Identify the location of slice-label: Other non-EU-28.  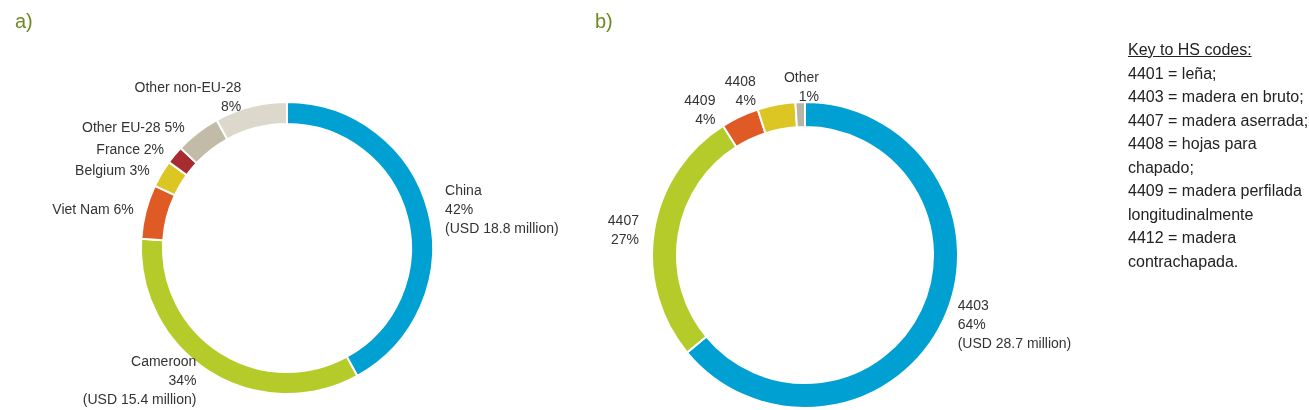
(188, 87).